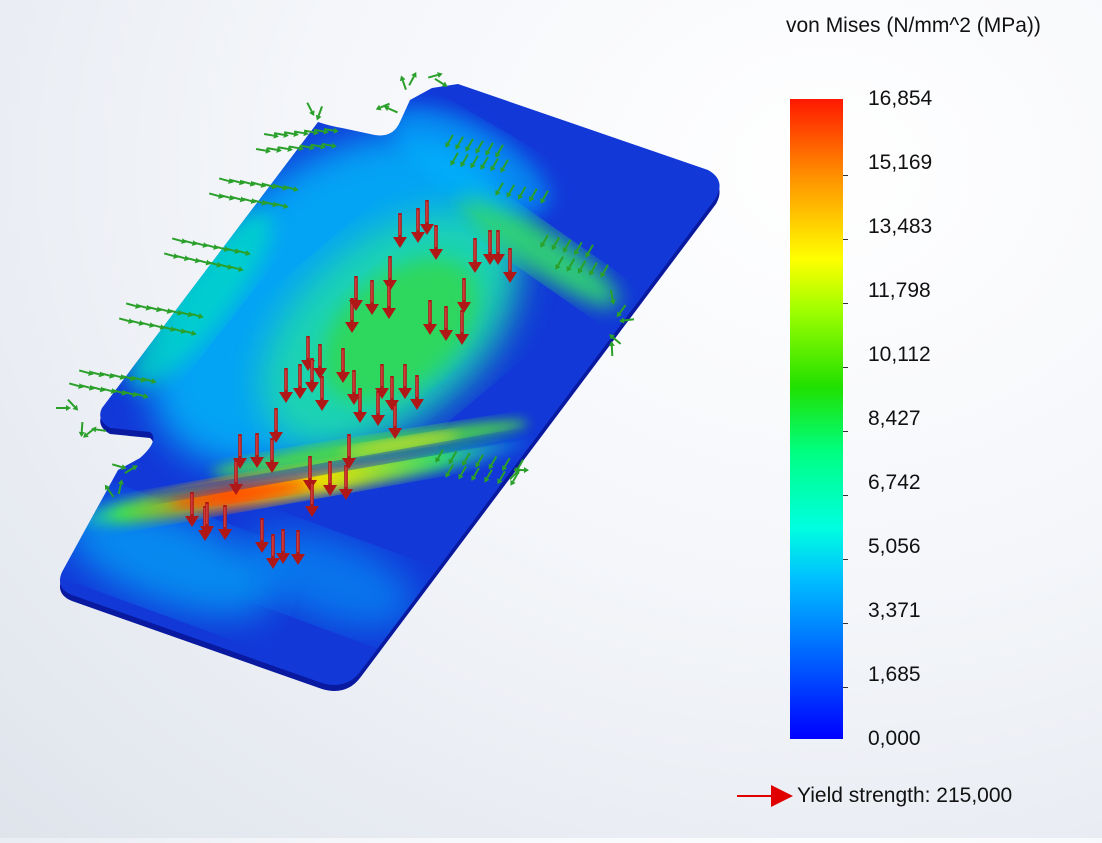  What do you see at coordinates (900, 162) in the screenshot?
I see `legend-tick-label: 15,169` at bounding box center [900, 162].